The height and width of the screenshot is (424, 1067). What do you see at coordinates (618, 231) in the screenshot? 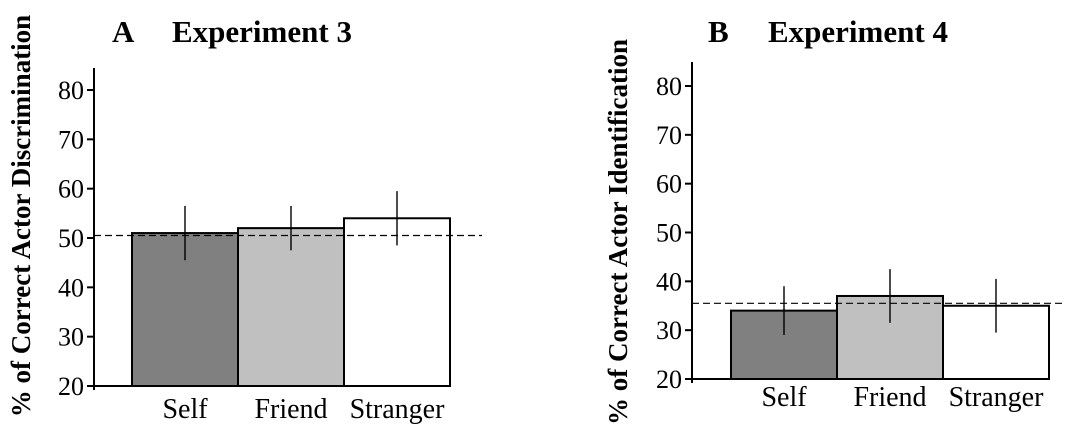
I see `panel-b-y-axis-label: % of Correct Actor Identification` at bounding box center [618, 231].